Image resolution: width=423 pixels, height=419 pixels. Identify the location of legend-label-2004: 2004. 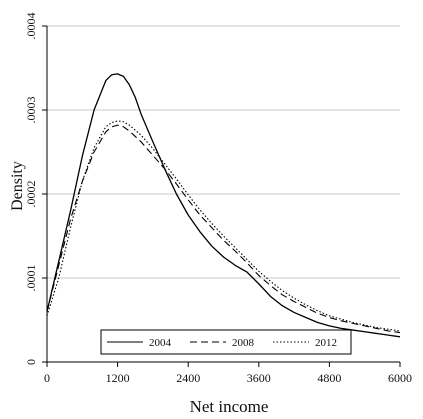
(160, 343).